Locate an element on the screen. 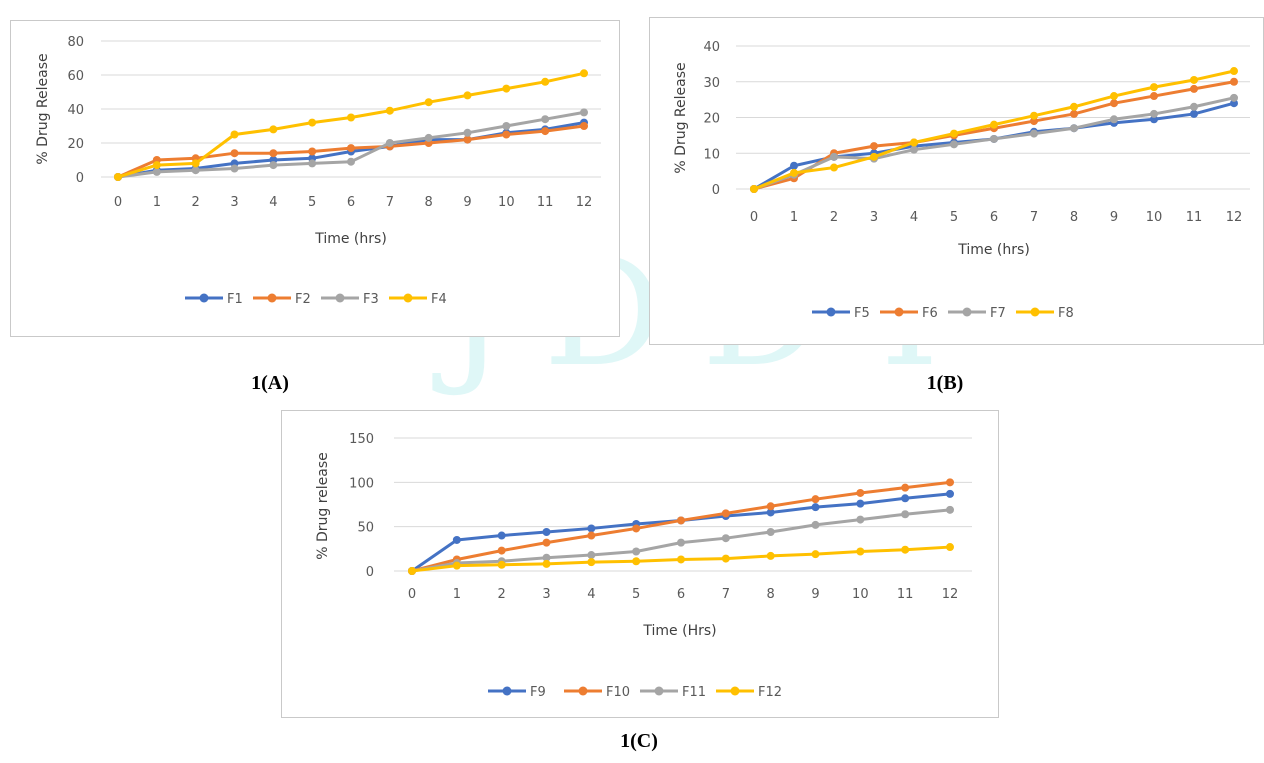 Image resolution: width=1264 pixels, height=763 pixels. chart-c-x-tick-label: 4 is located at coordinates (591, 594).